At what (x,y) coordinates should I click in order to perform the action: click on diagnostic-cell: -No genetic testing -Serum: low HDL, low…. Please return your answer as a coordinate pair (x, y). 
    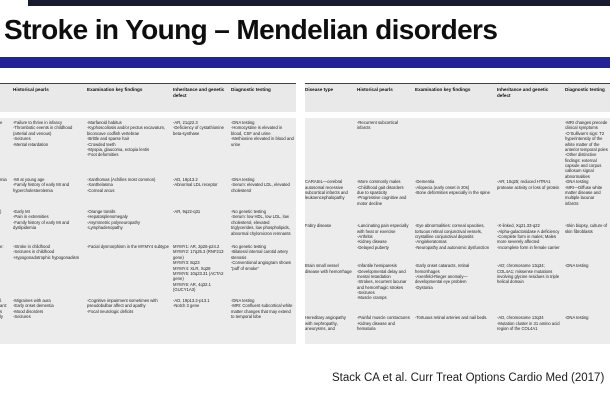
    Looking at the image, I should click on (261, 222).